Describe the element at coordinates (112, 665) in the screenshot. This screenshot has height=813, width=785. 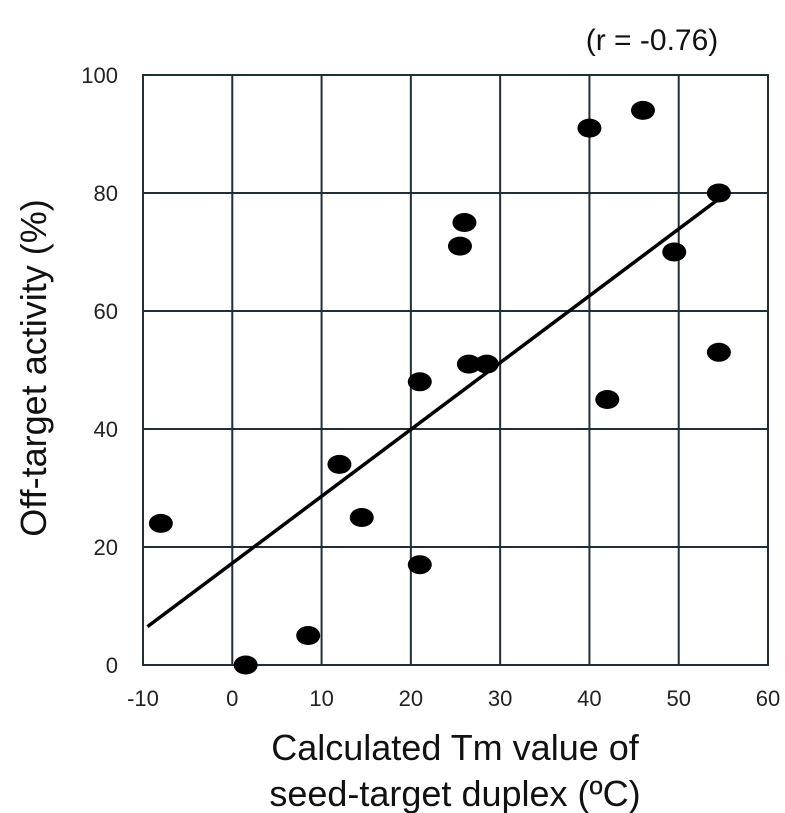
I see `y-tick-label: 0` at that location.